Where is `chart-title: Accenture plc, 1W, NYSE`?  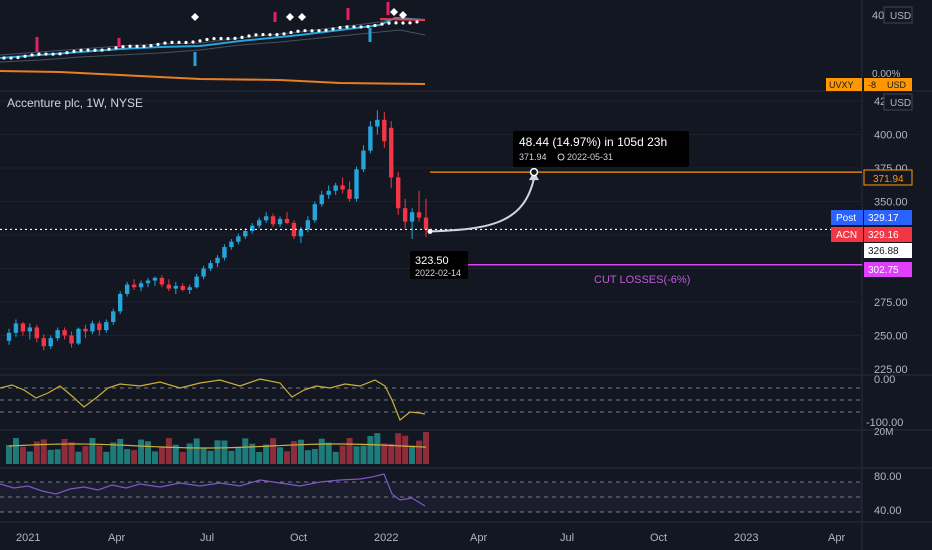 chart-title: Accenture plc, 1W, NYSE is located at coordinates (75, 103).